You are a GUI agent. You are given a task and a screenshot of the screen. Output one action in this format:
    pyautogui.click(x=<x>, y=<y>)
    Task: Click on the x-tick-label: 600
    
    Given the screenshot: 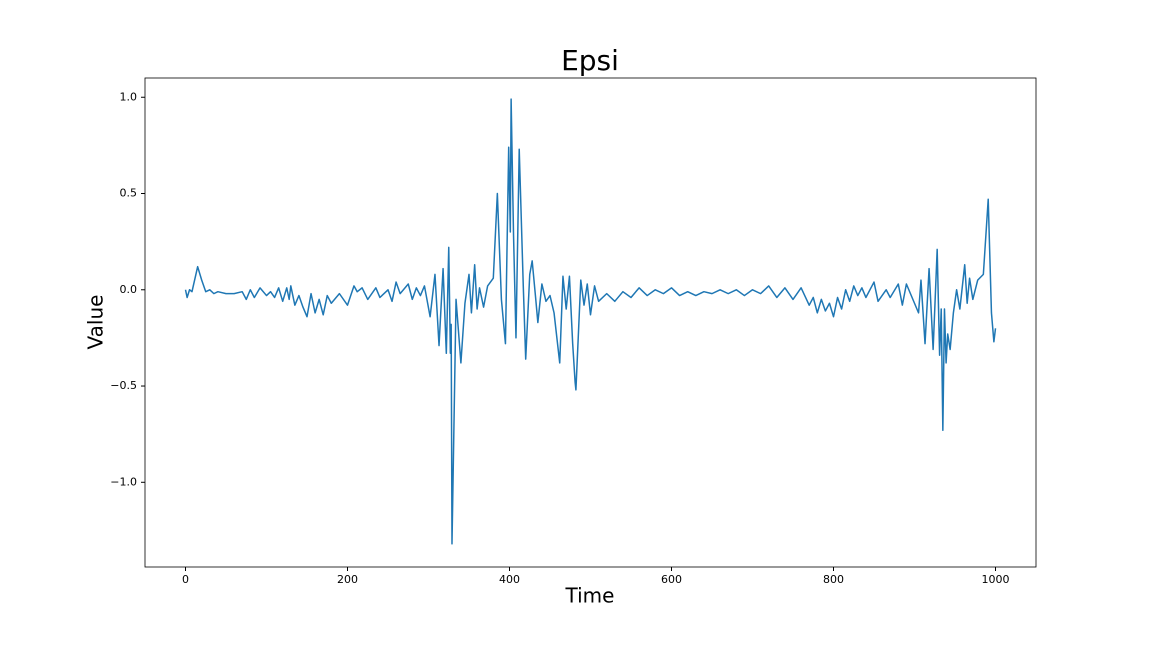 What is the action you would take?
    pyautogui.click(x=671, y=579)
    